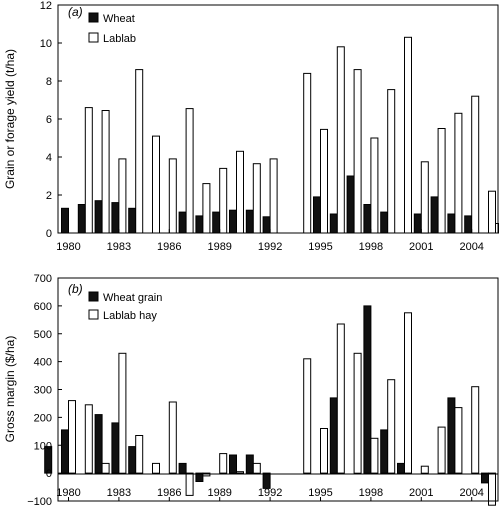  What do you see at coordinates (81, 219) in the screenshot?
I see `bar-a-series1-1981` at bounding box center [81, 219].